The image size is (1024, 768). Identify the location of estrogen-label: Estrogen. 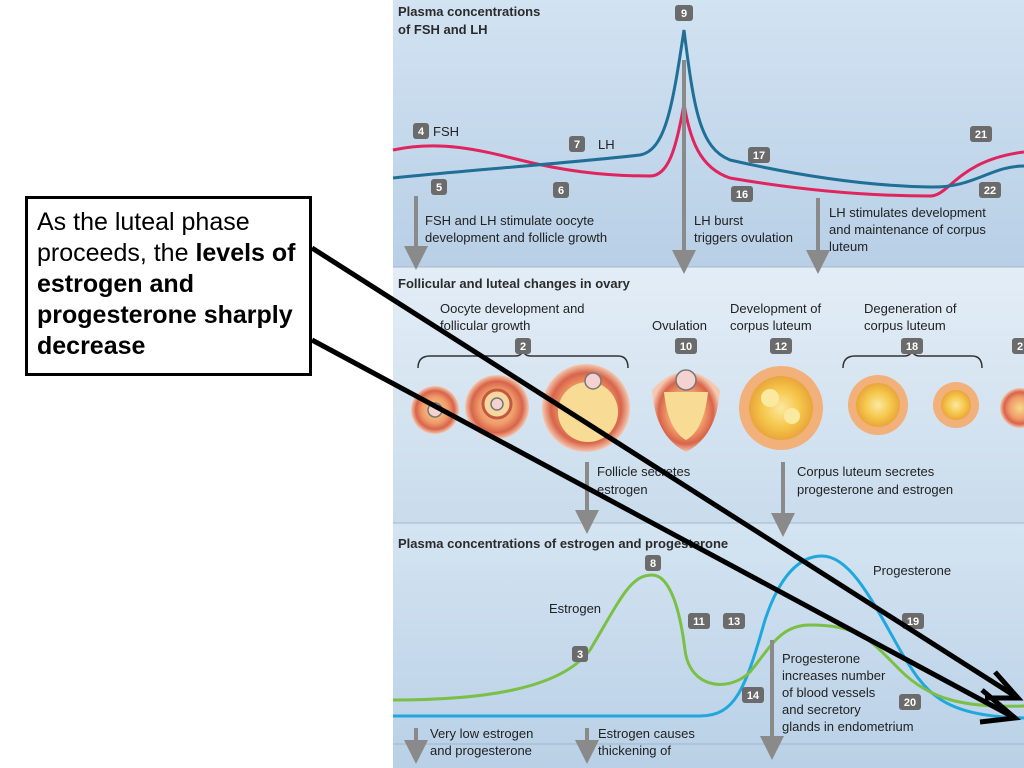
(575, 608).